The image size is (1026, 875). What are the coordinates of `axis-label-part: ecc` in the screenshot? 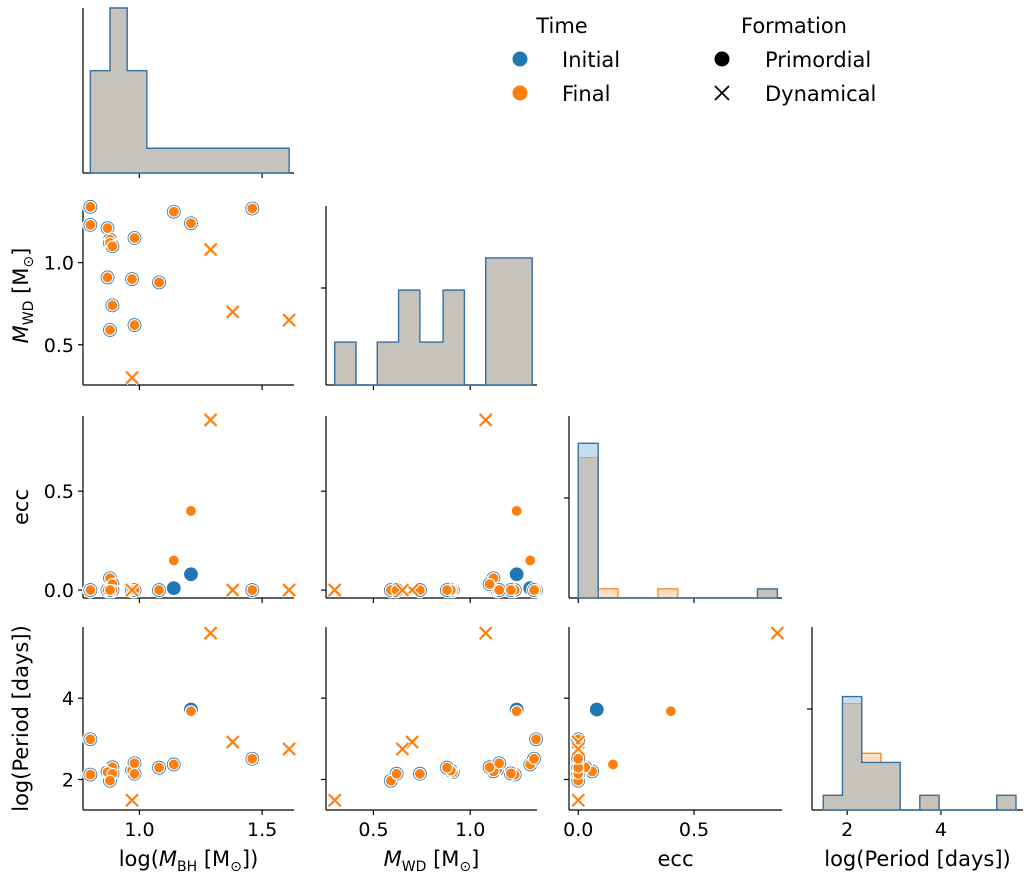 It's located at (675, 859).